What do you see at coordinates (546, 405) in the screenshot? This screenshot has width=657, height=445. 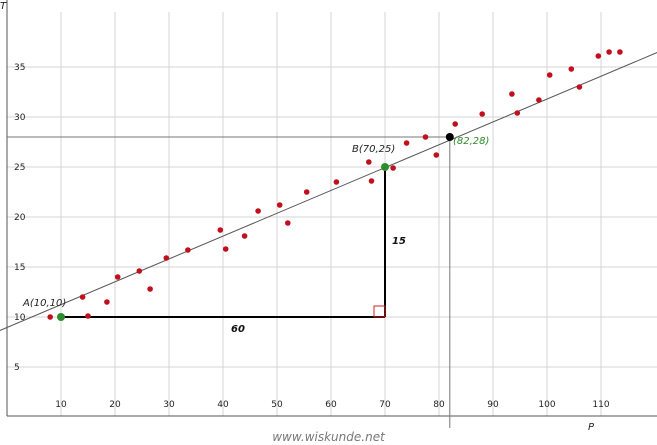 I see `x-tick-label: 100` at bounding box center [546, 405].